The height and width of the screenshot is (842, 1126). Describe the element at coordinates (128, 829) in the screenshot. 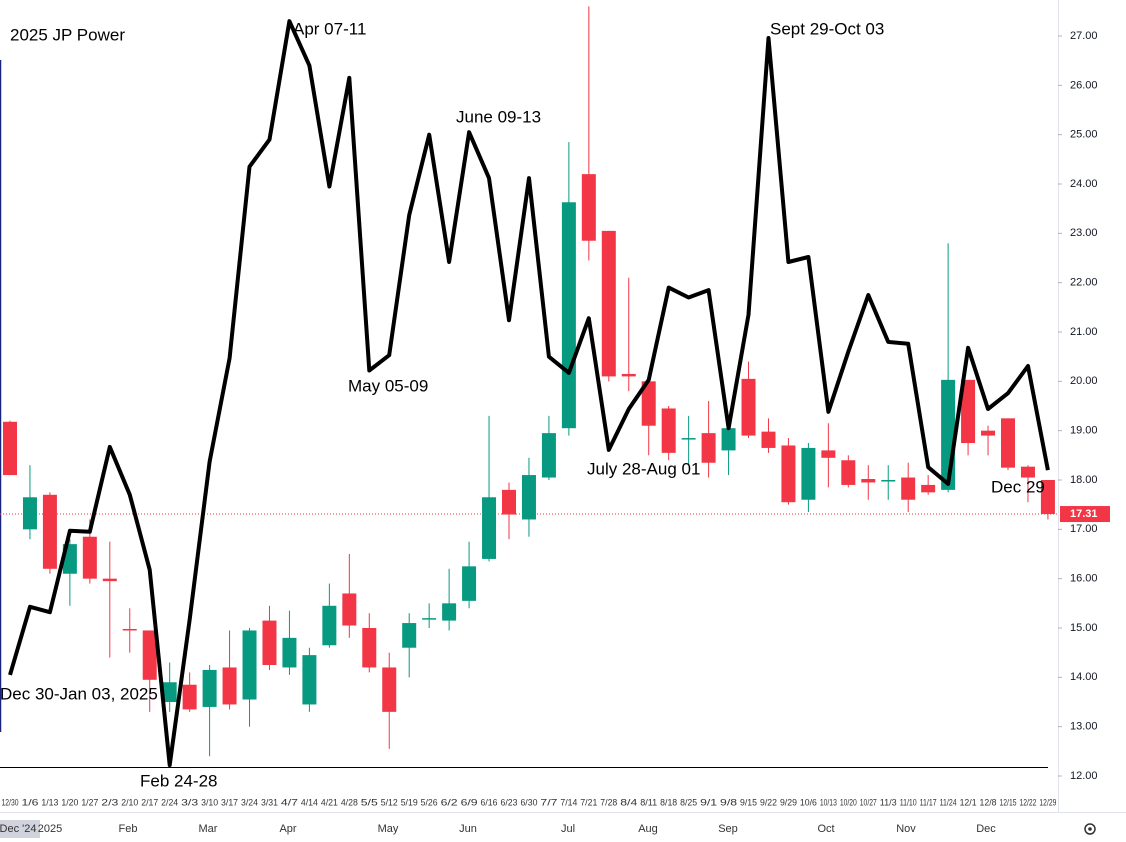

I see `month-label: Feb` at that location.